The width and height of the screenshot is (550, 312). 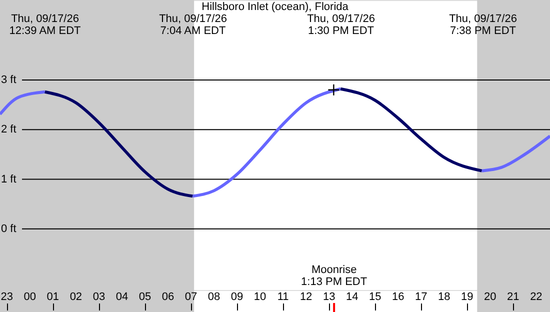 I want to click on x-tick-label: 03, so click(x=99, y=297).